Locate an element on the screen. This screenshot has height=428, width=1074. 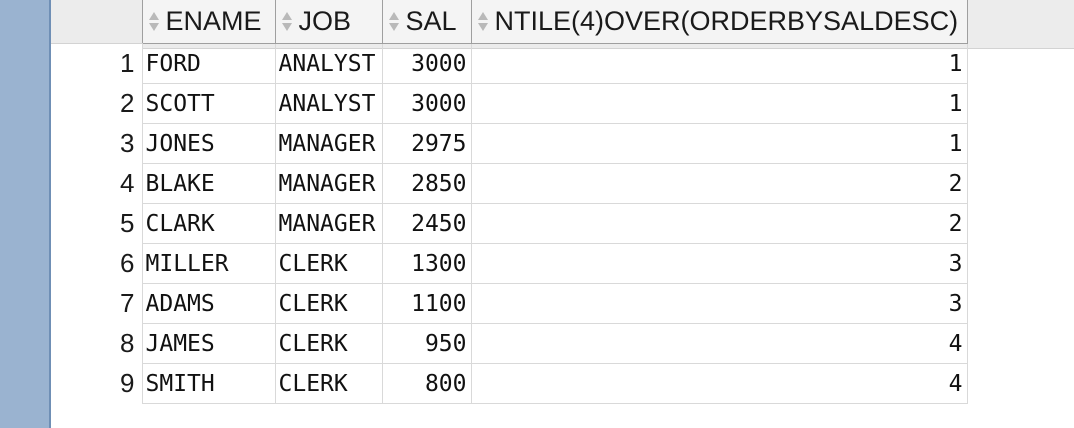
cell-ename: SCOTT is located at coordinates (208, 103).